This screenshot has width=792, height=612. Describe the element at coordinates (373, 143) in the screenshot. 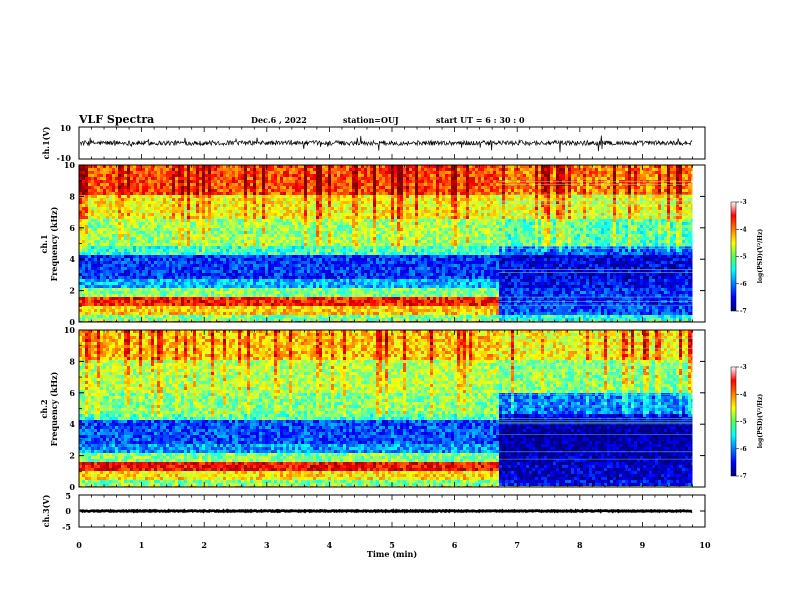

I see `panel-ch1-waveform: 10 -10 ch.1(V)` at that location.